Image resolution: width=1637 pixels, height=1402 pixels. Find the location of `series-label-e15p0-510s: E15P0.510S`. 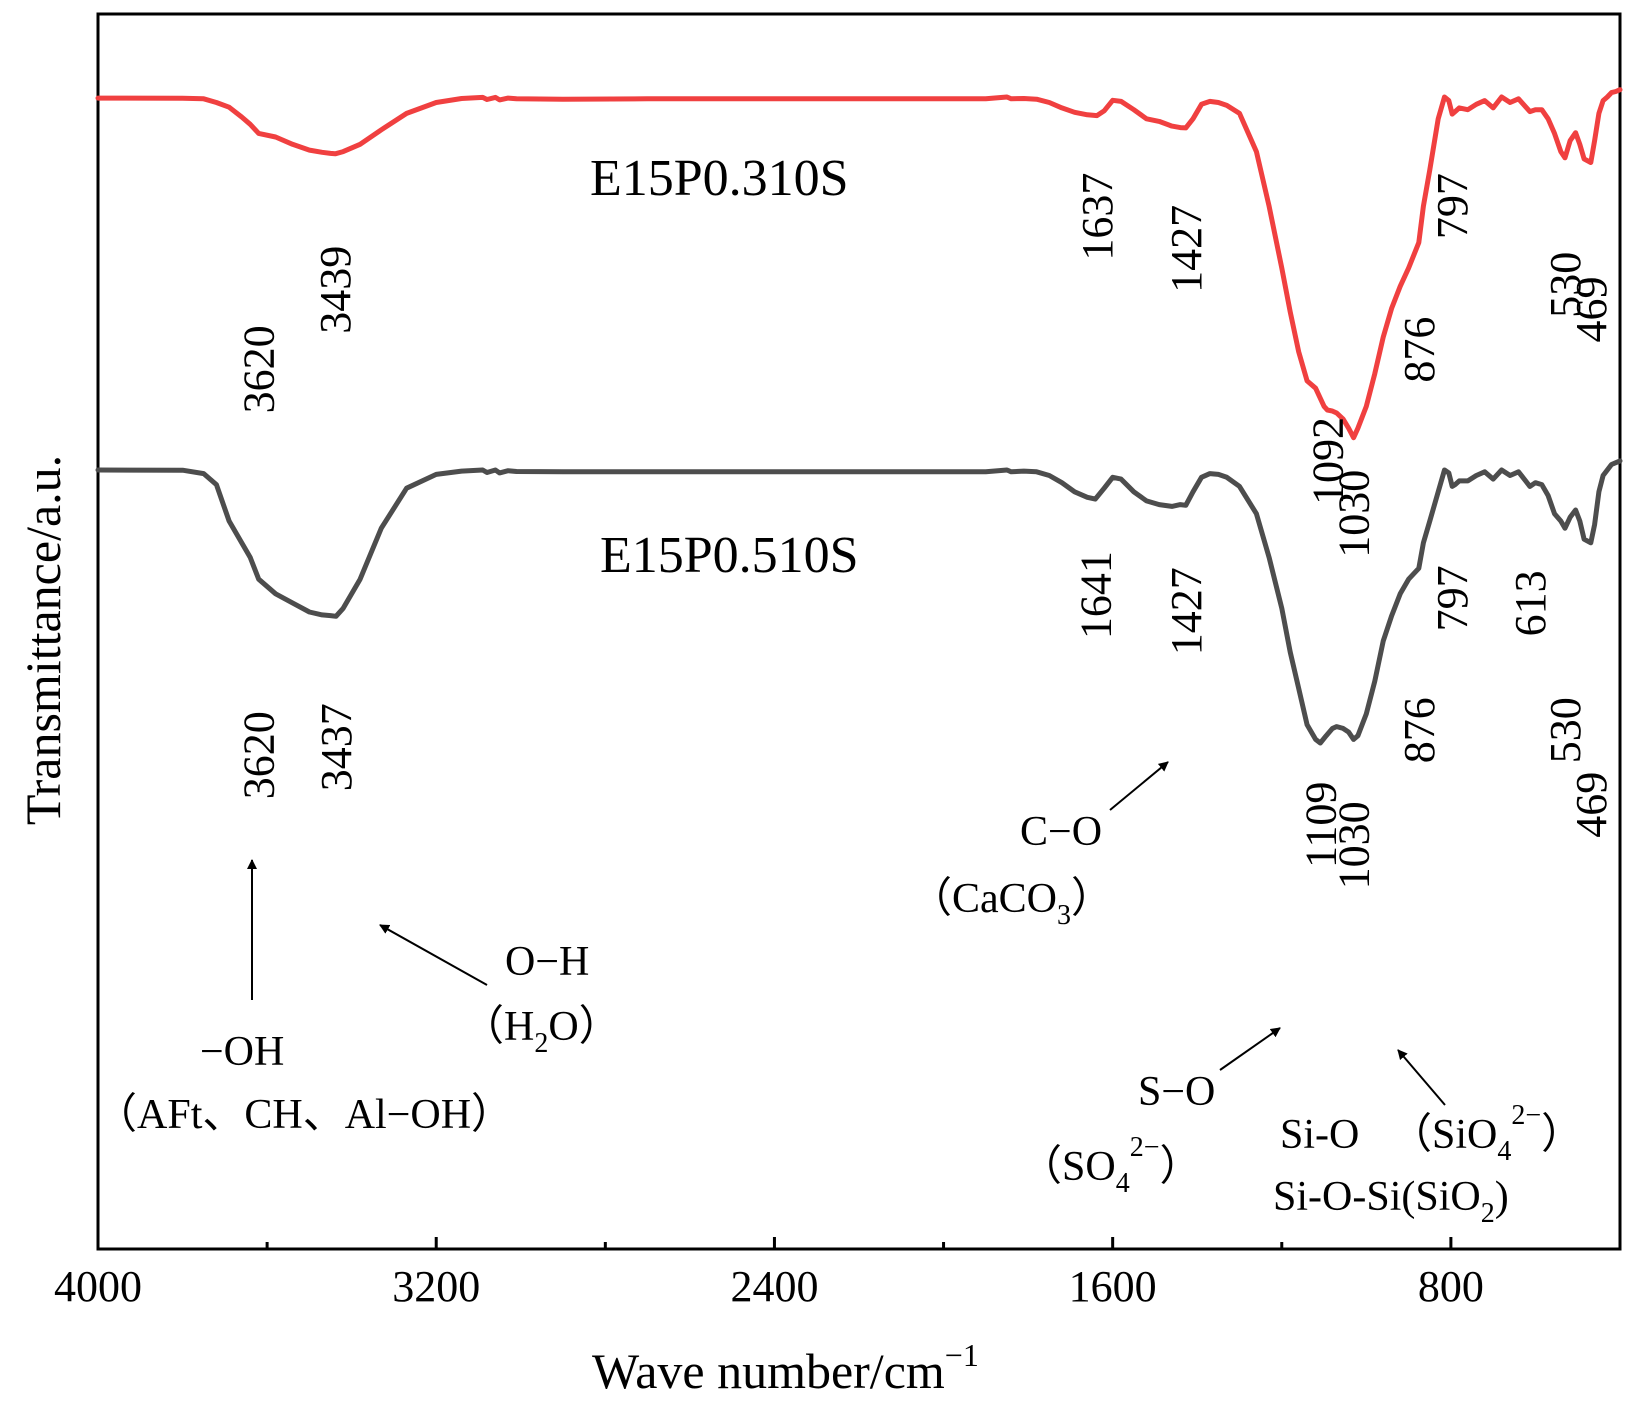

series-label-e15p0-510s: E15P0.510S is located at coordinates (729, 555).